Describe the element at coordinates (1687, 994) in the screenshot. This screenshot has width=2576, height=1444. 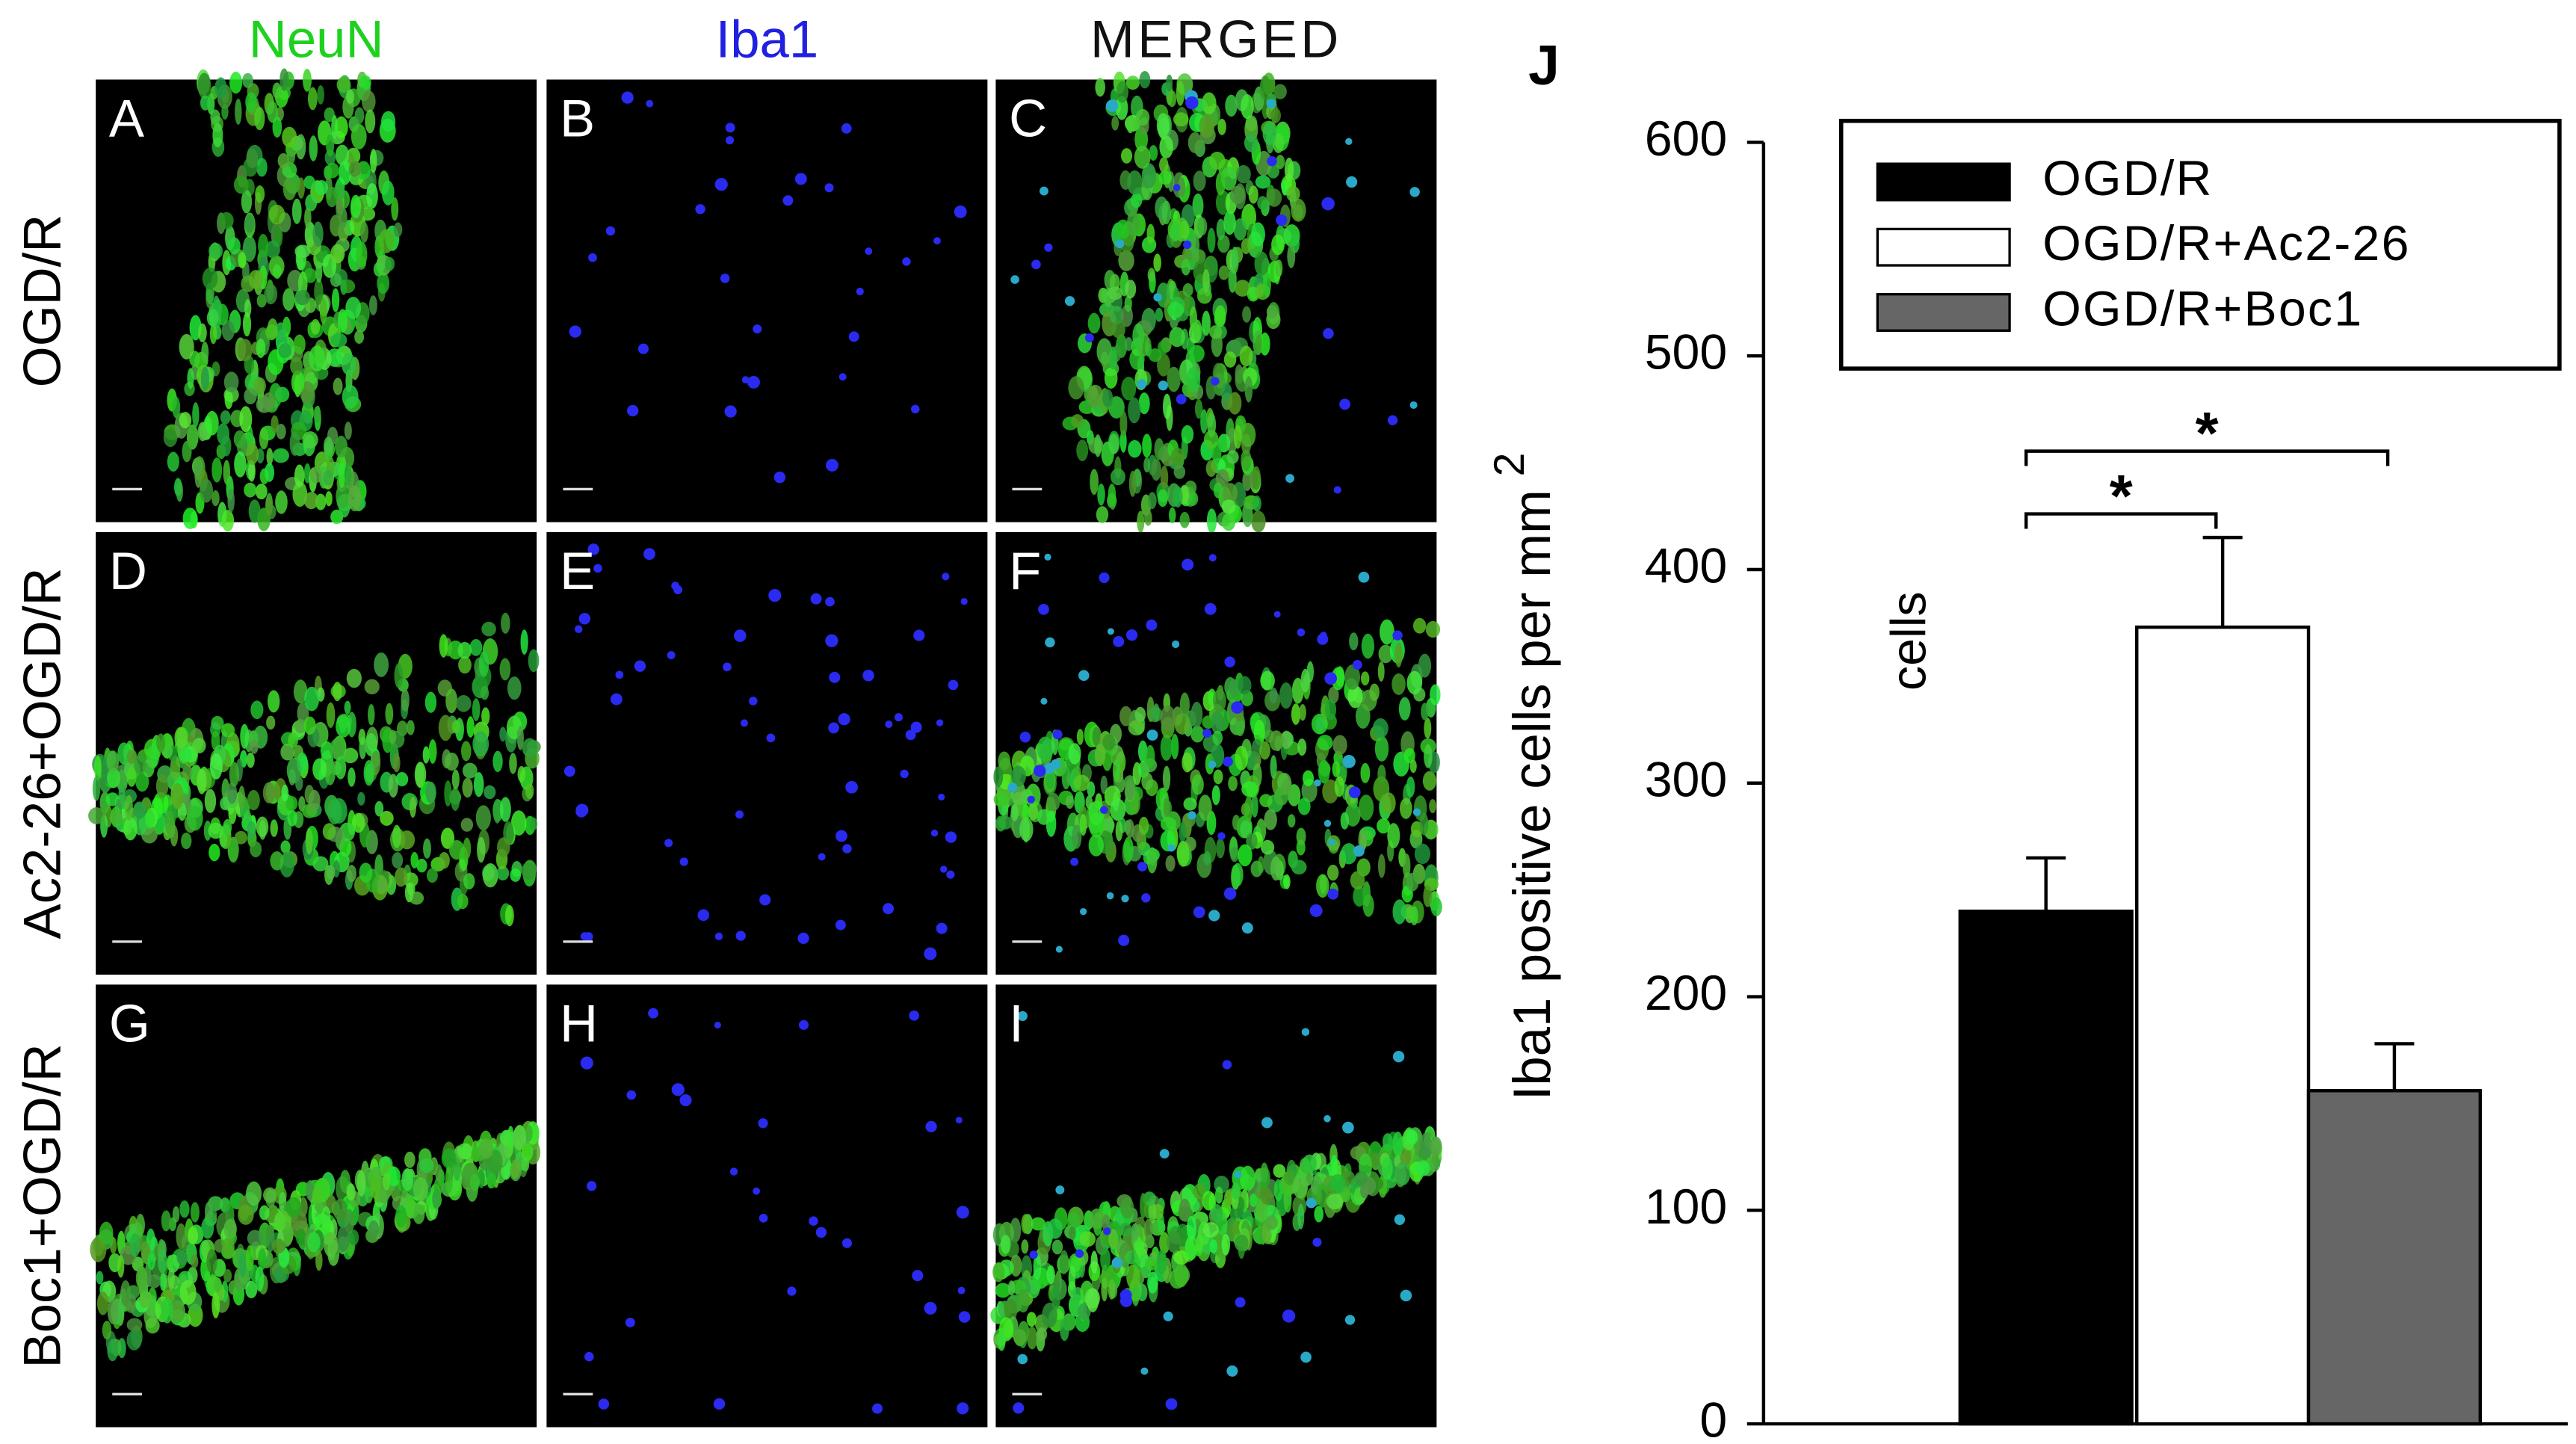
I see `y-tick-label: 200` at that location.